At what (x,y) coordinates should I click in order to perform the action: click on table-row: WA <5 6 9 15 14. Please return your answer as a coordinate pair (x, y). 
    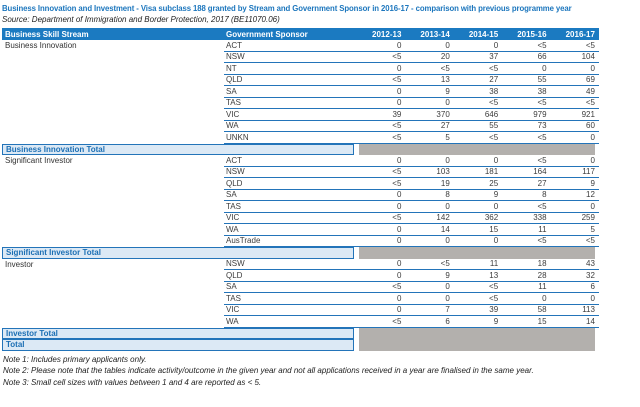
    Looking at the image, I should click on (300, 322).